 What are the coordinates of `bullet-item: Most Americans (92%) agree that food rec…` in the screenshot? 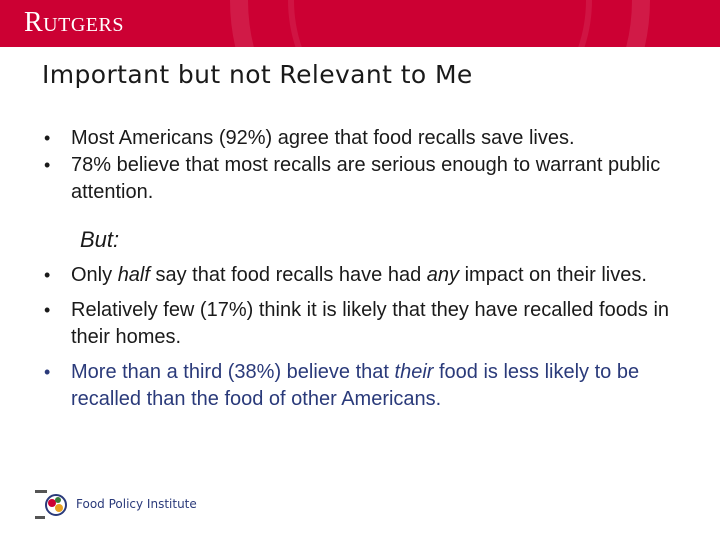 It's located at (374, 138).